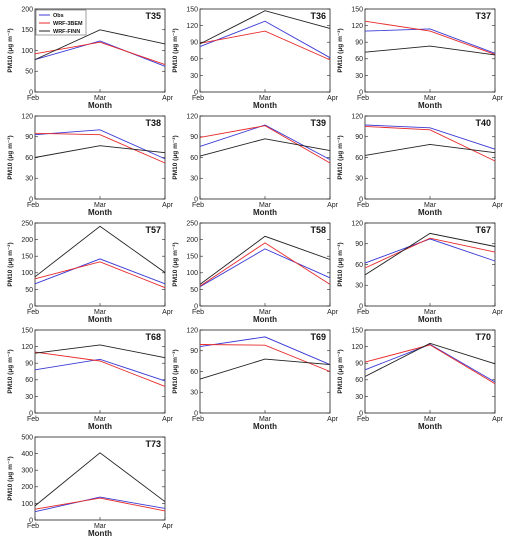 The width and height of the screenshot is (508, 550). Describe the element at coordinates (192, 223) in the screenshot. I see `y-tick-label: 250` at that location.